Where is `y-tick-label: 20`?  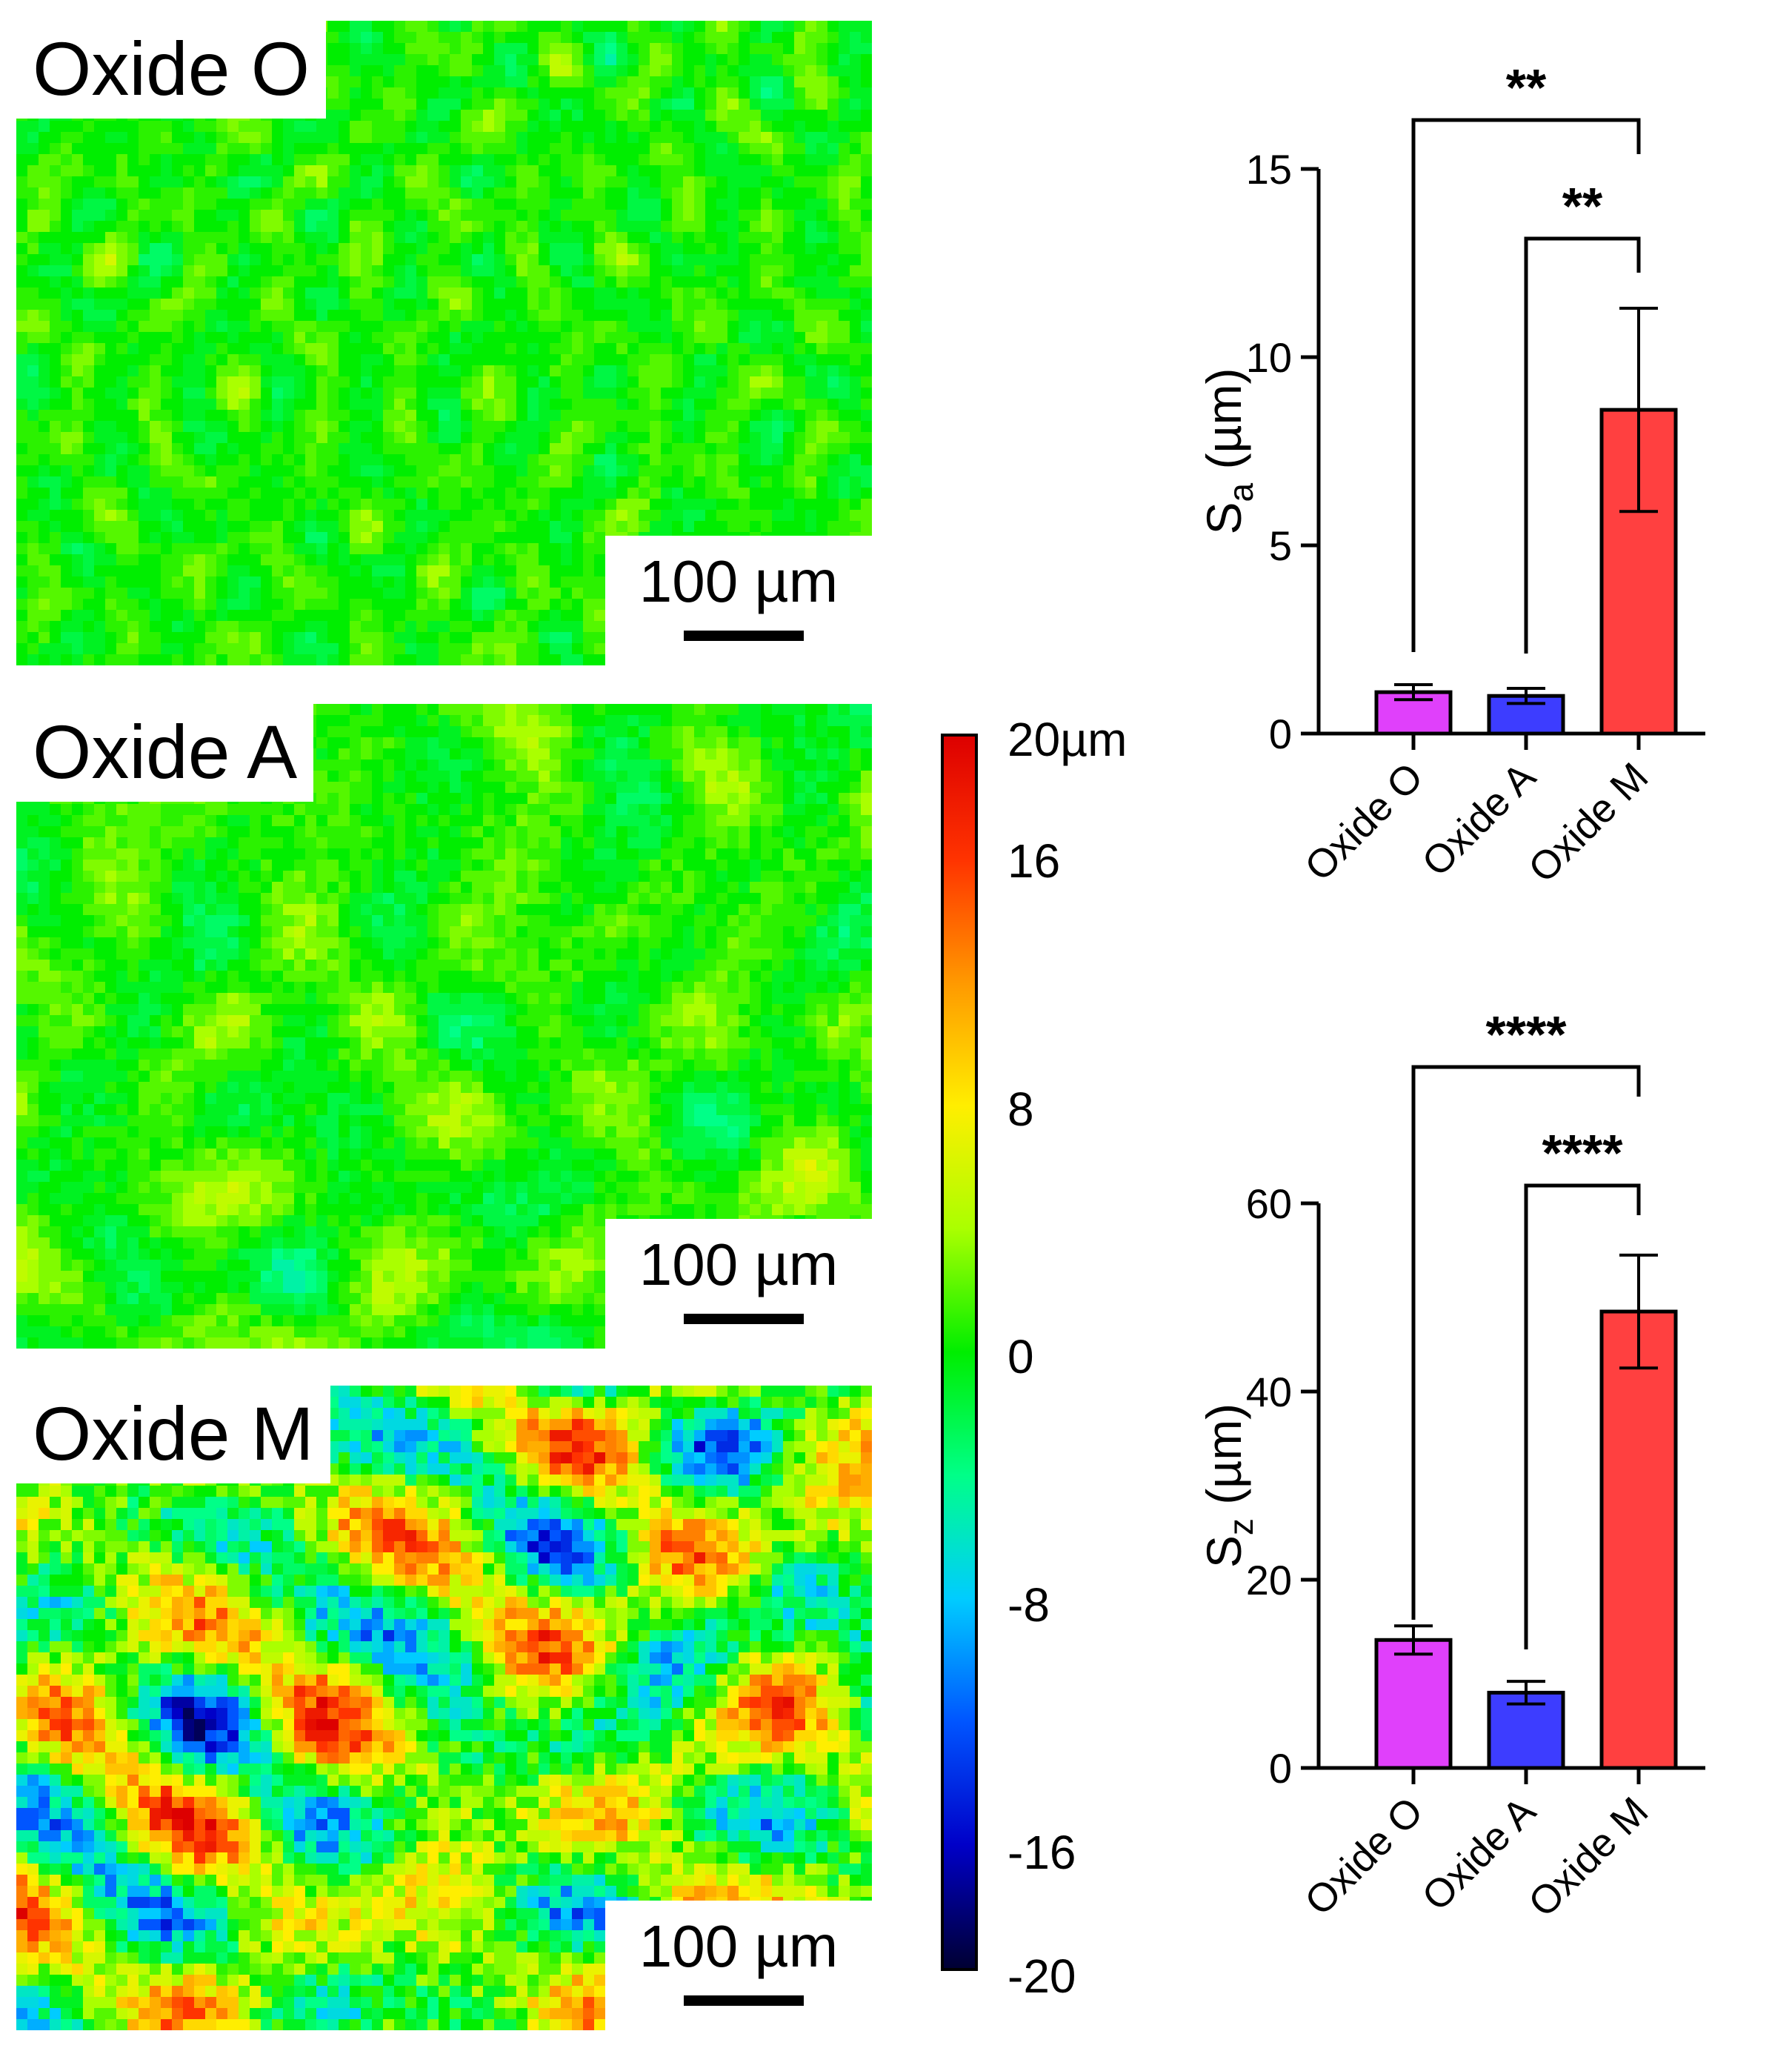
y-tick-label: 20 is located at coordinates (1269, 1580).